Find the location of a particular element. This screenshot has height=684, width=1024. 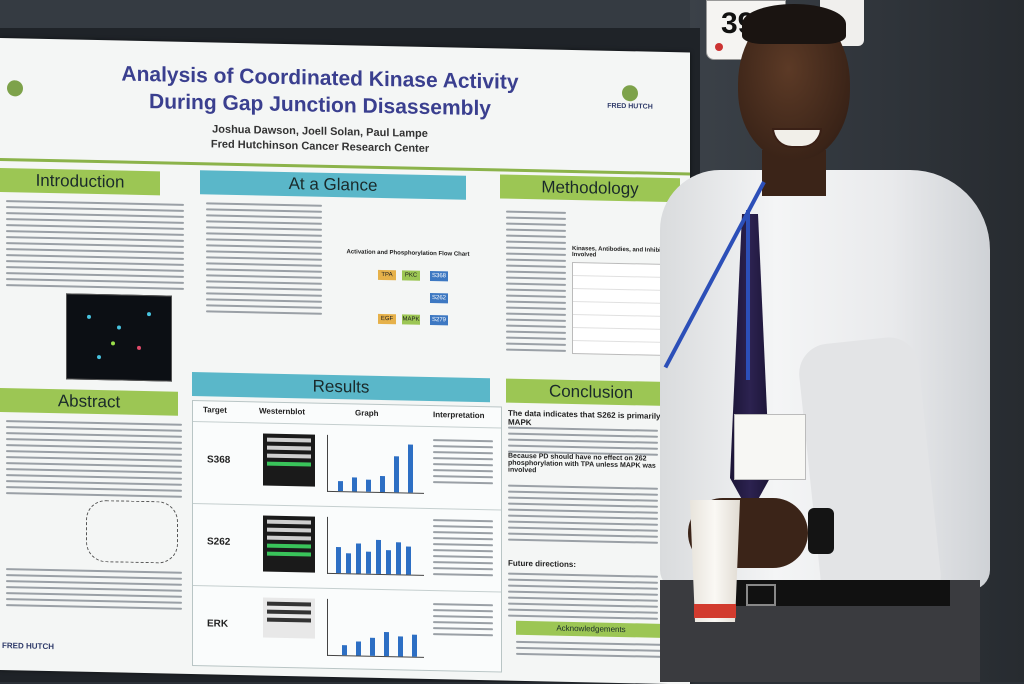

coffee-cup is located at coordinates (715, 561).